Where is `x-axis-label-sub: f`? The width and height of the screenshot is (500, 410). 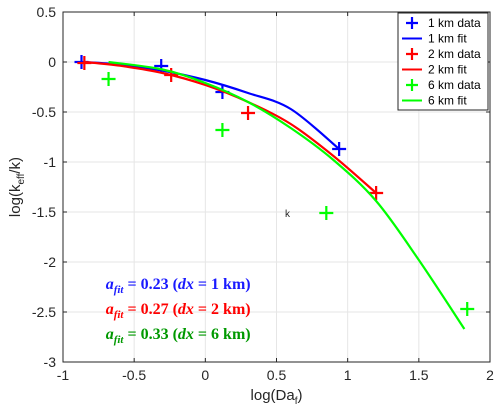
x-axis-label-sub: f is located at coordinates (296, 401).